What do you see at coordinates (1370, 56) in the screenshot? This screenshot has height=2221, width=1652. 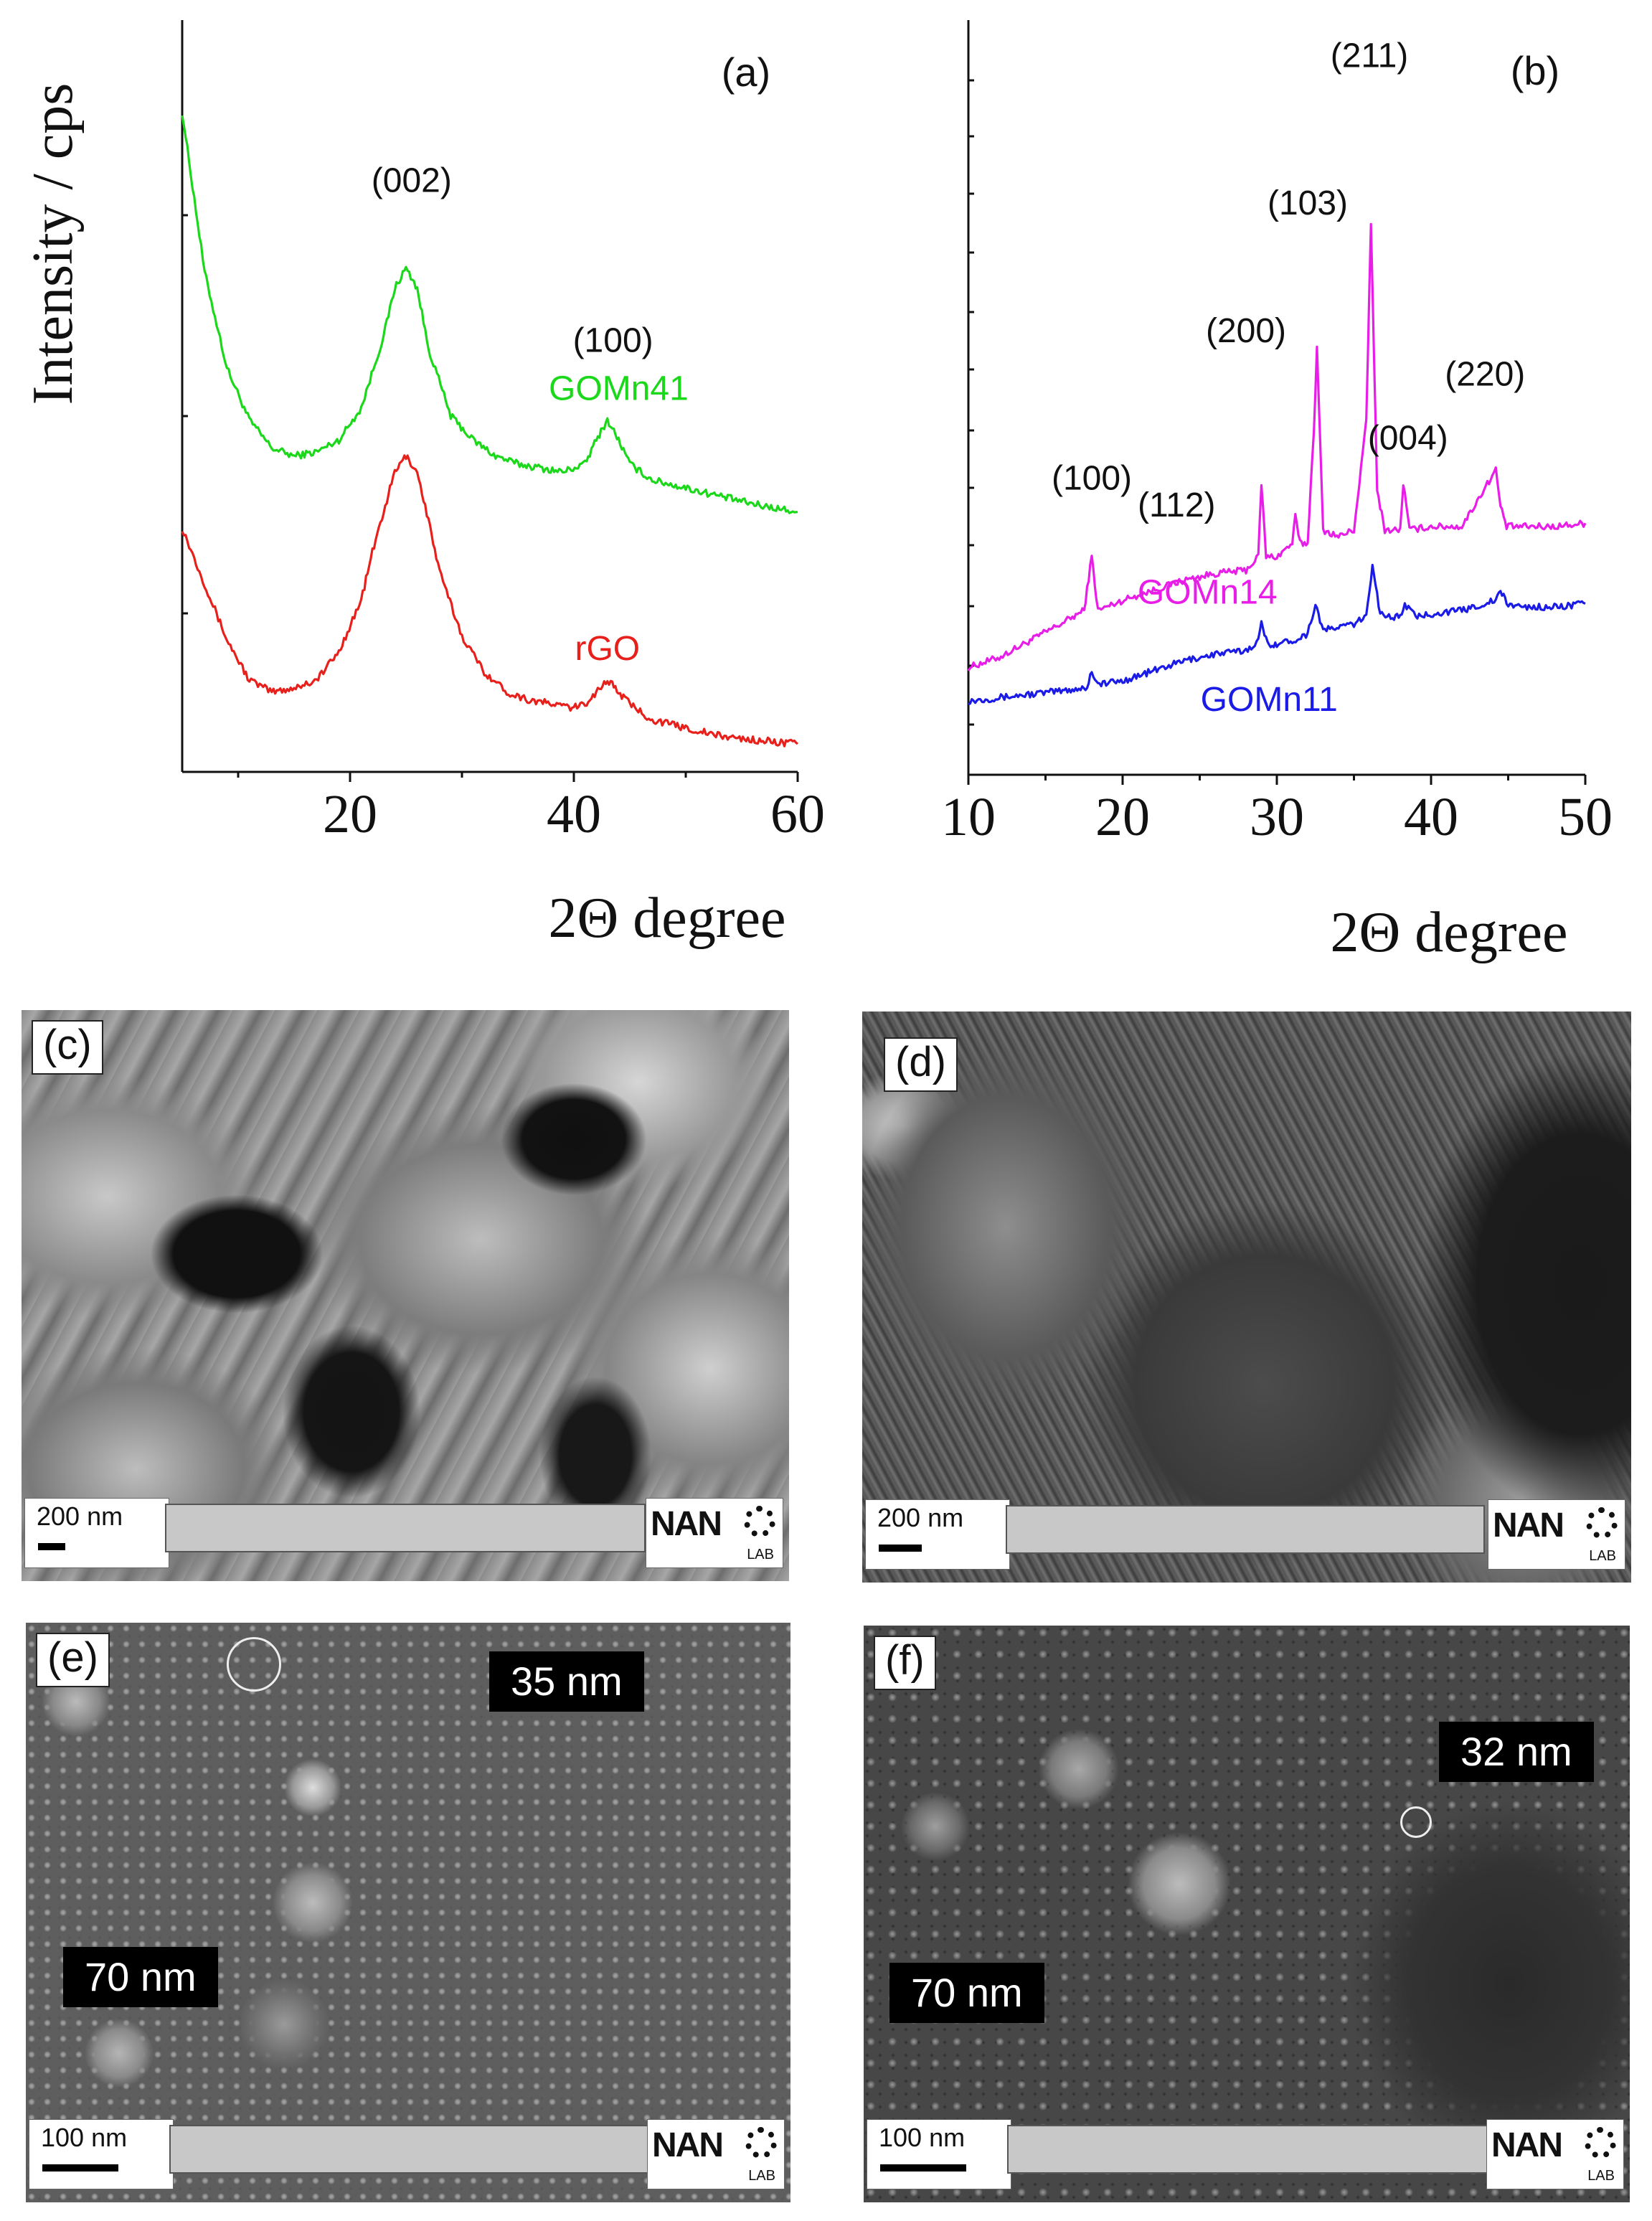 I see `peak-label: (211)` at bounding box center [1370, 56].